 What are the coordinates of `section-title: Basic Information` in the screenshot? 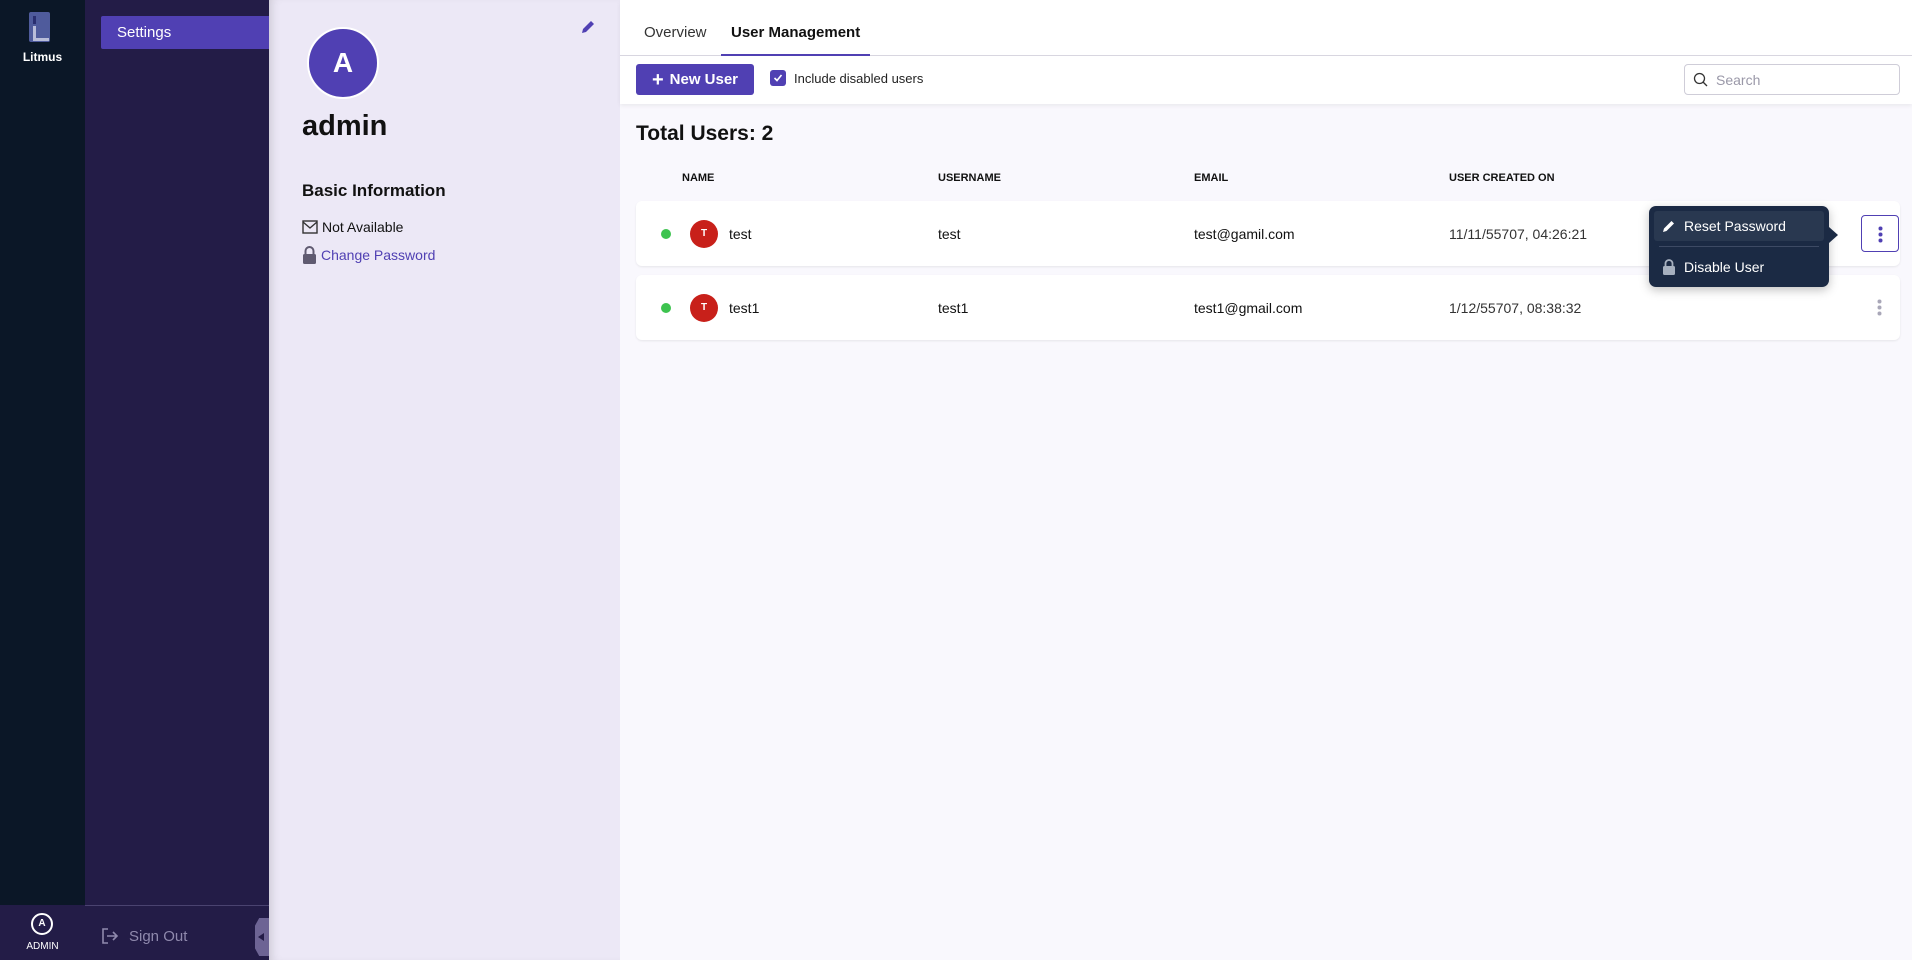 It's located at (374, 190).